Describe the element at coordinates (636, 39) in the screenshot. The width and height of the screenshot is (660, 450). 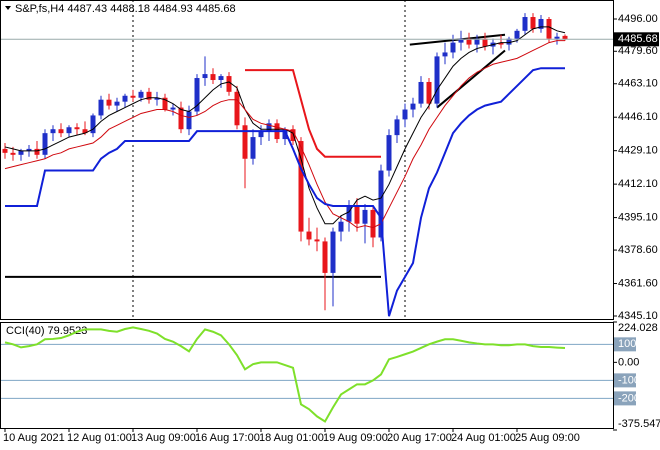
I see `current-price-box` at that location.